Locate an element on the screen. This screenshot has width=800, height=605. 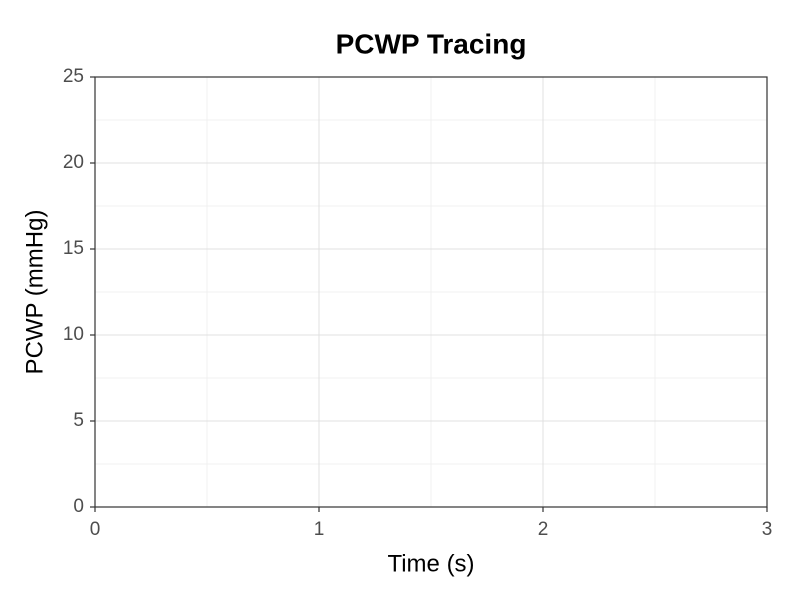
x-tick-label: 3 is located at coordinates (767, 529).